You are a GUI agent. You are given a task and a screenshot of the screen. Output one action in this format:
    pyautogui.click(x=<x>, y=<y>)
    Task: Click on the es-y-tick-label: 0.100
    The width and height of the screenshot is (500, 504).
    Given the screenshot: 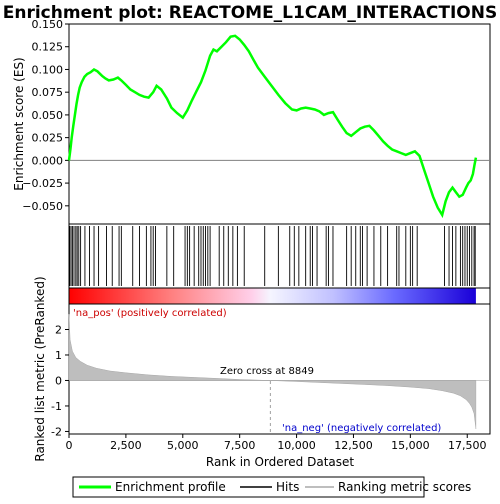 What is the action you would take?
    pyautogui.click(x=48, y=69)
    